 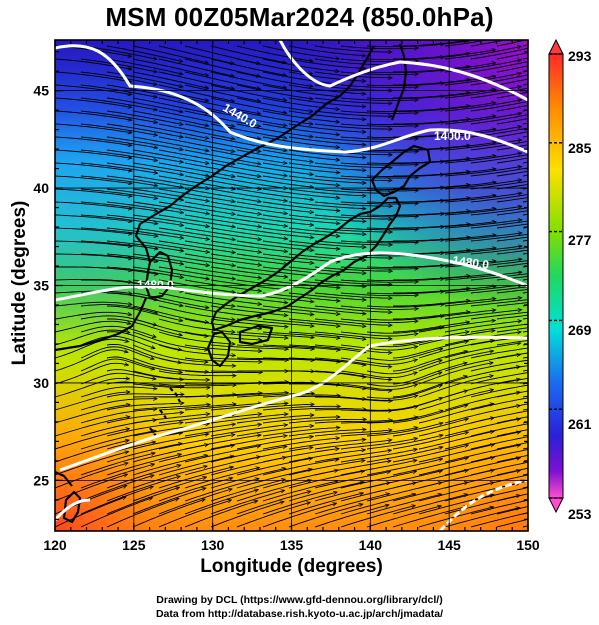 I want to click on colorbar-label: 277, so click(x=580, y=240).